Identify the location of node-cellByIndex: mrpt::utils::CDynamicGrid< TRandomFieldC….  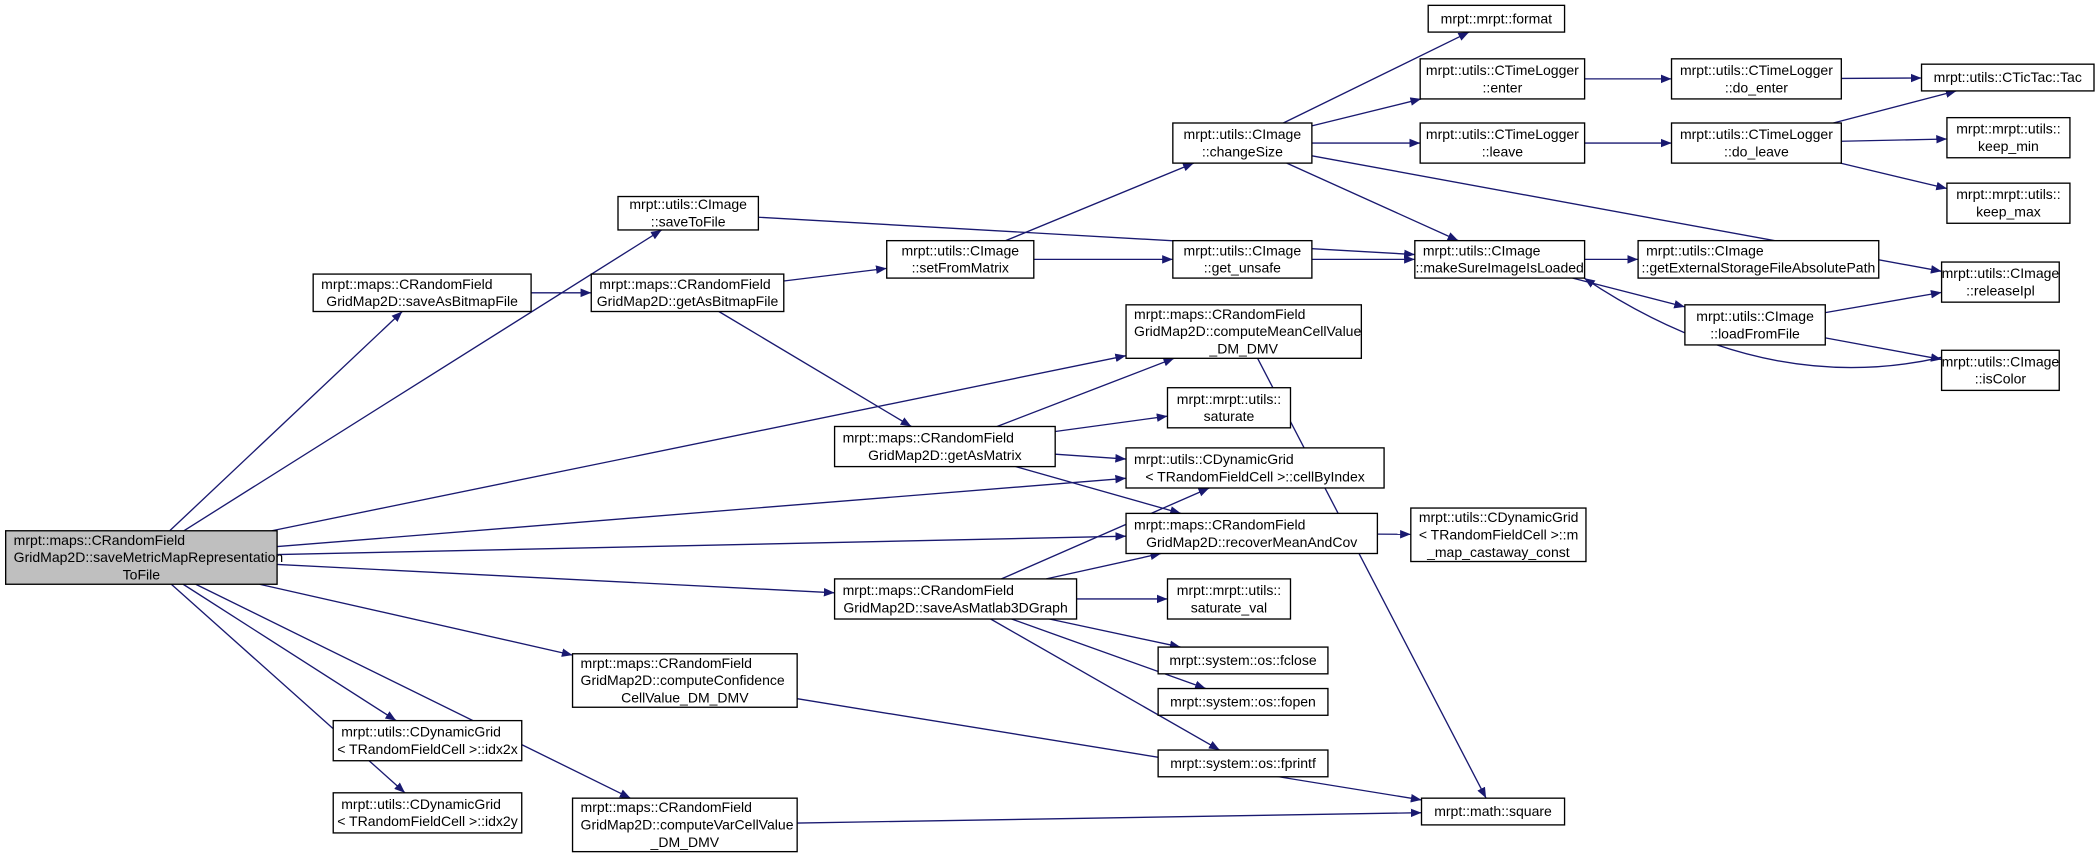
(1255, 468).